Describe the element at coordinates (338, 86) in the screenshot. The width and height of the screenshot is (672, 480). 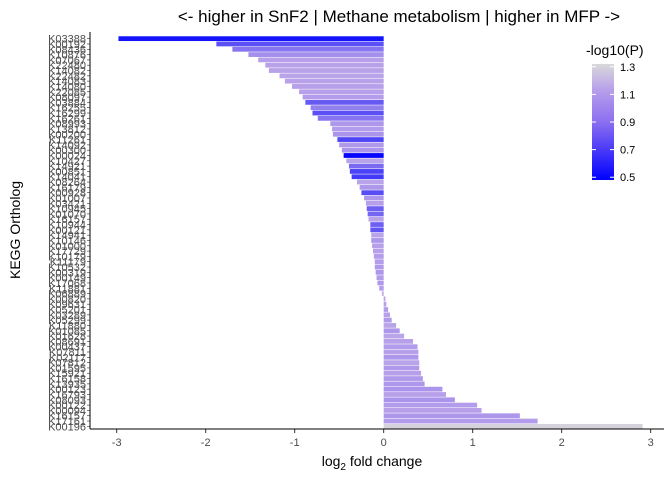
I see `bar-K14080` at that location.